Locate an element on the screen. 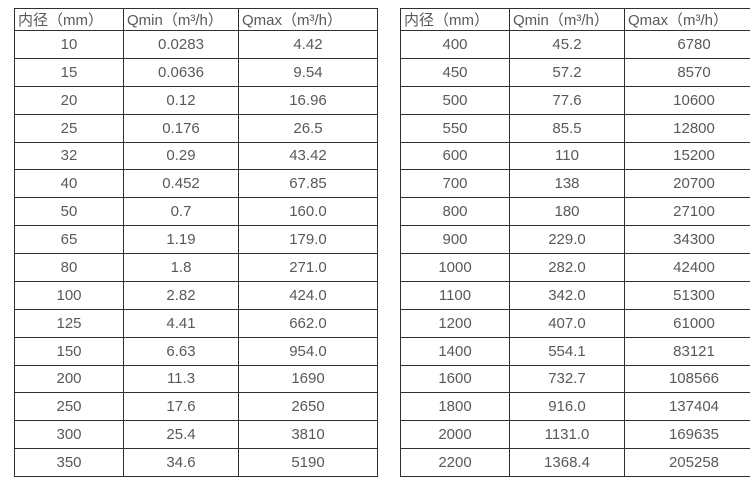  table-cell: 5190 is located at coordinates (308, 462).